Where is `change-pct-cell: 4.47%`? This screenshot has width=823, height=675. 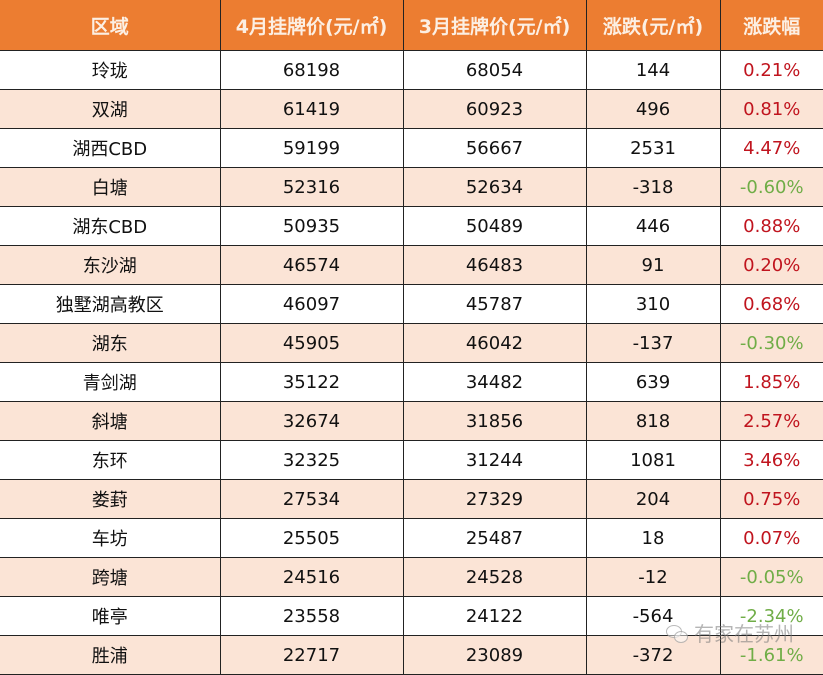
change-pct-cell: 4.47% is located at coordinates (771, 148).